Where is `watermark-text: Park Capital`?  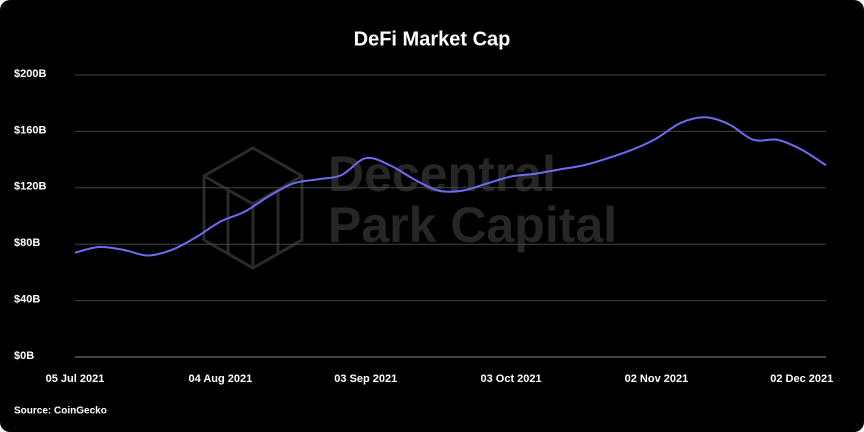
watermark-text: Park Capital is located at coordinates (472, 225).